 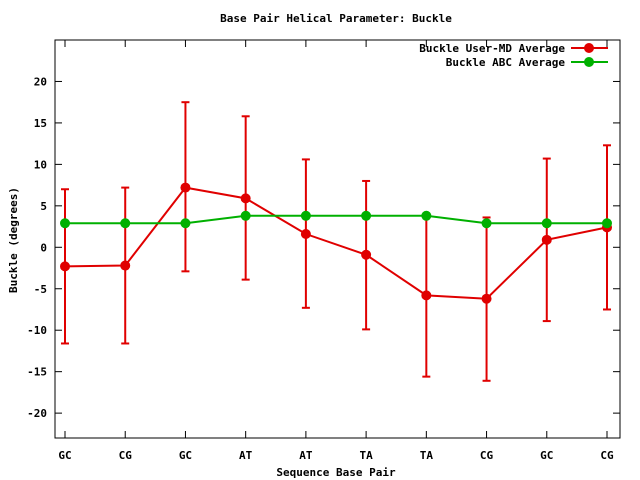 What do you see at coordinates (37, 413) in the screenshot?
I see `y-tick-label: -20` at bounding box center [37, 413].